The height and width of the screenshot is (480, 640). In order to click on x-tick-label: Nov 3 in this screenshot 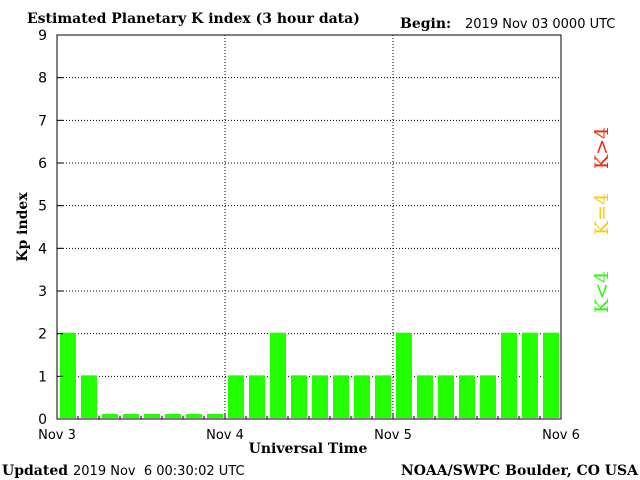, I will do `click(57, 435)`.